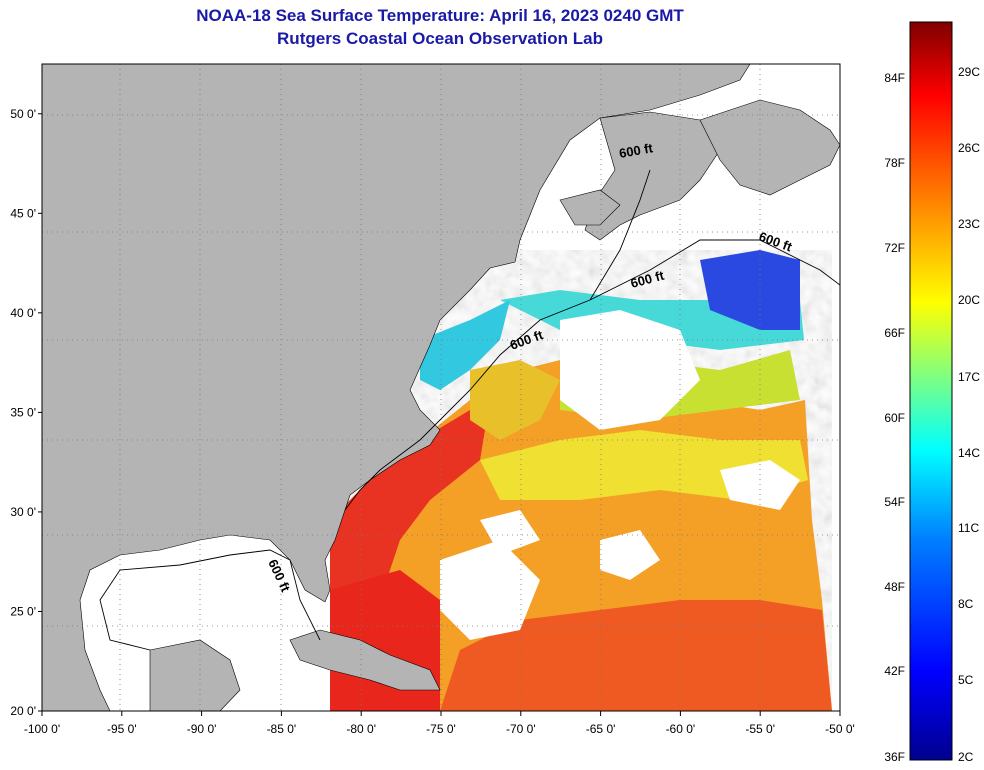 This screenshot has height=770, width=984. I want to click on colorbar-f-label: 54F, so click(894, 502).